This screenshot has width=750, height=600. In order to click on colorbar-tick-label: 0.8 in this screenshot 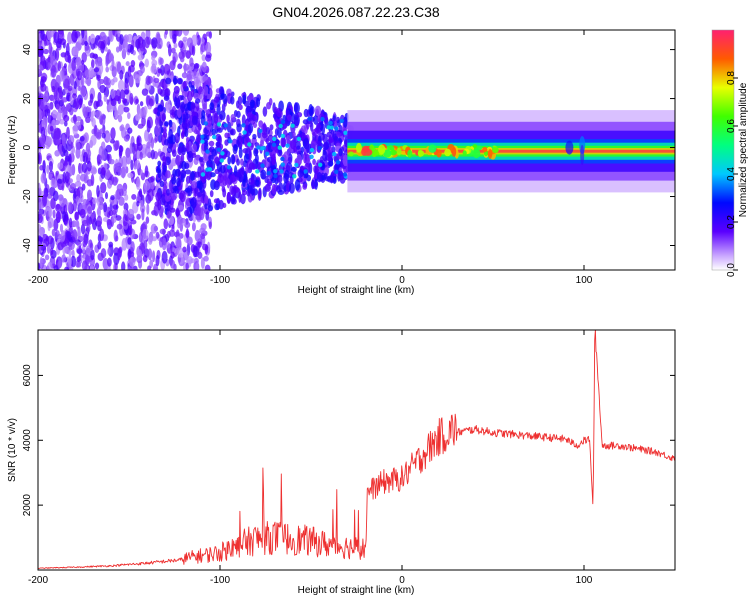, I will do `click(731, 78)`.